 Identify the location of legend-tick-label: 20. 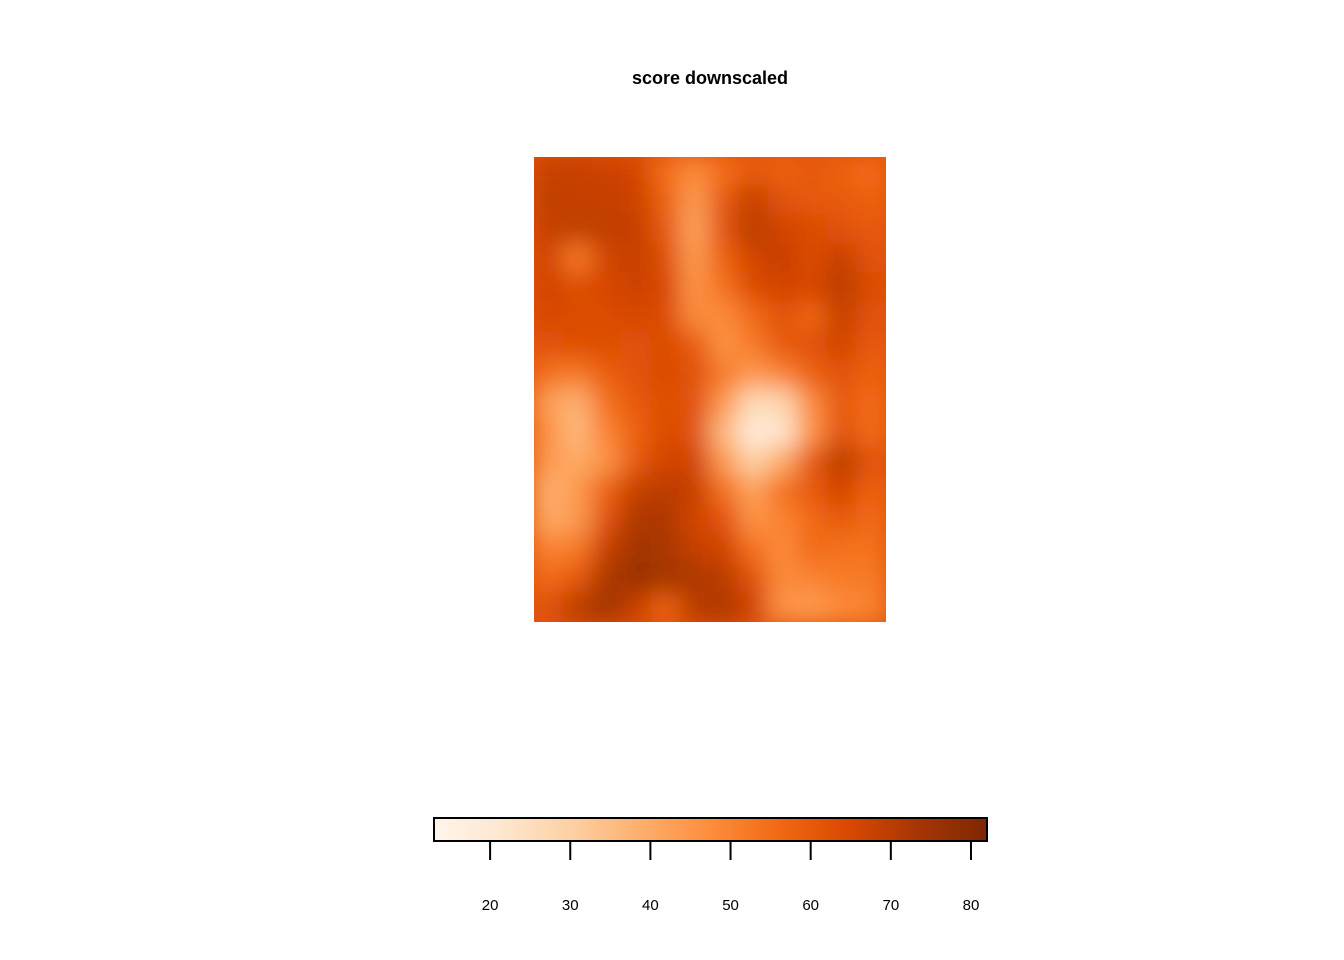
(490, 905).